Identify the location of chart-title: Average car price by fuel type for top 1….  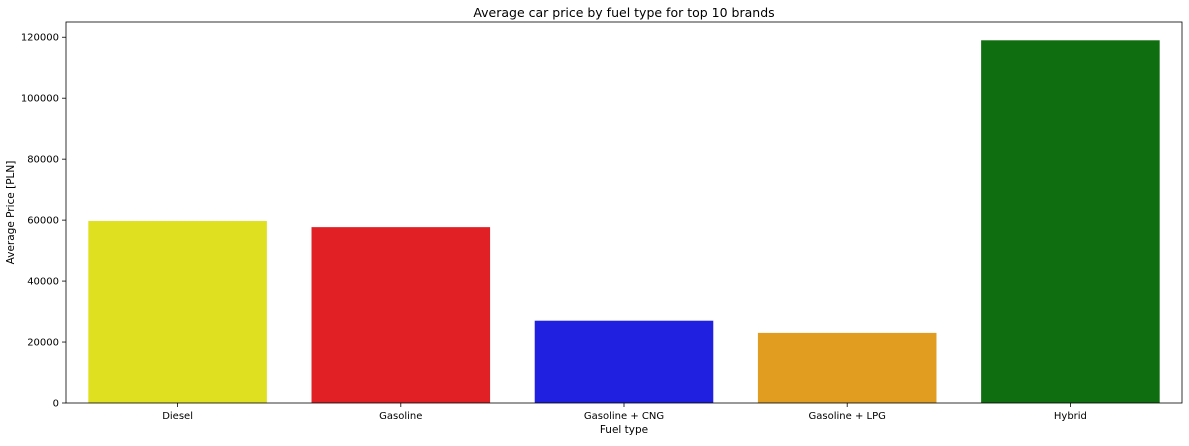
(623, 12).